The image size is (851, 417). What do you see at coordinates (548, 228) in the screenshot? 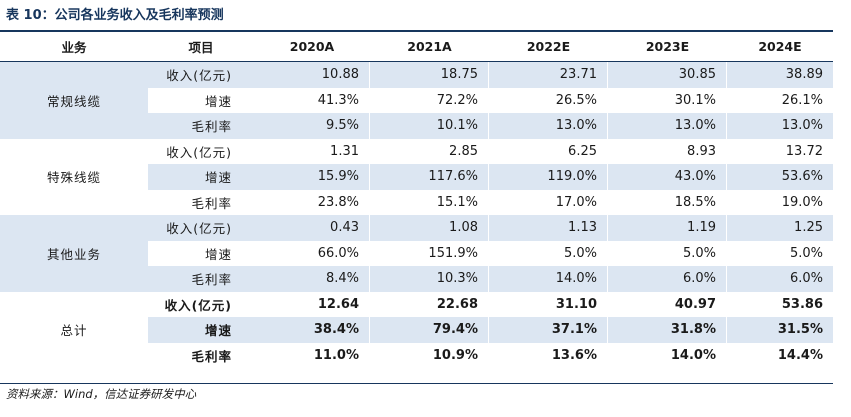
I see `table-cell-value: 1.13` at bounding box center [548, 228].